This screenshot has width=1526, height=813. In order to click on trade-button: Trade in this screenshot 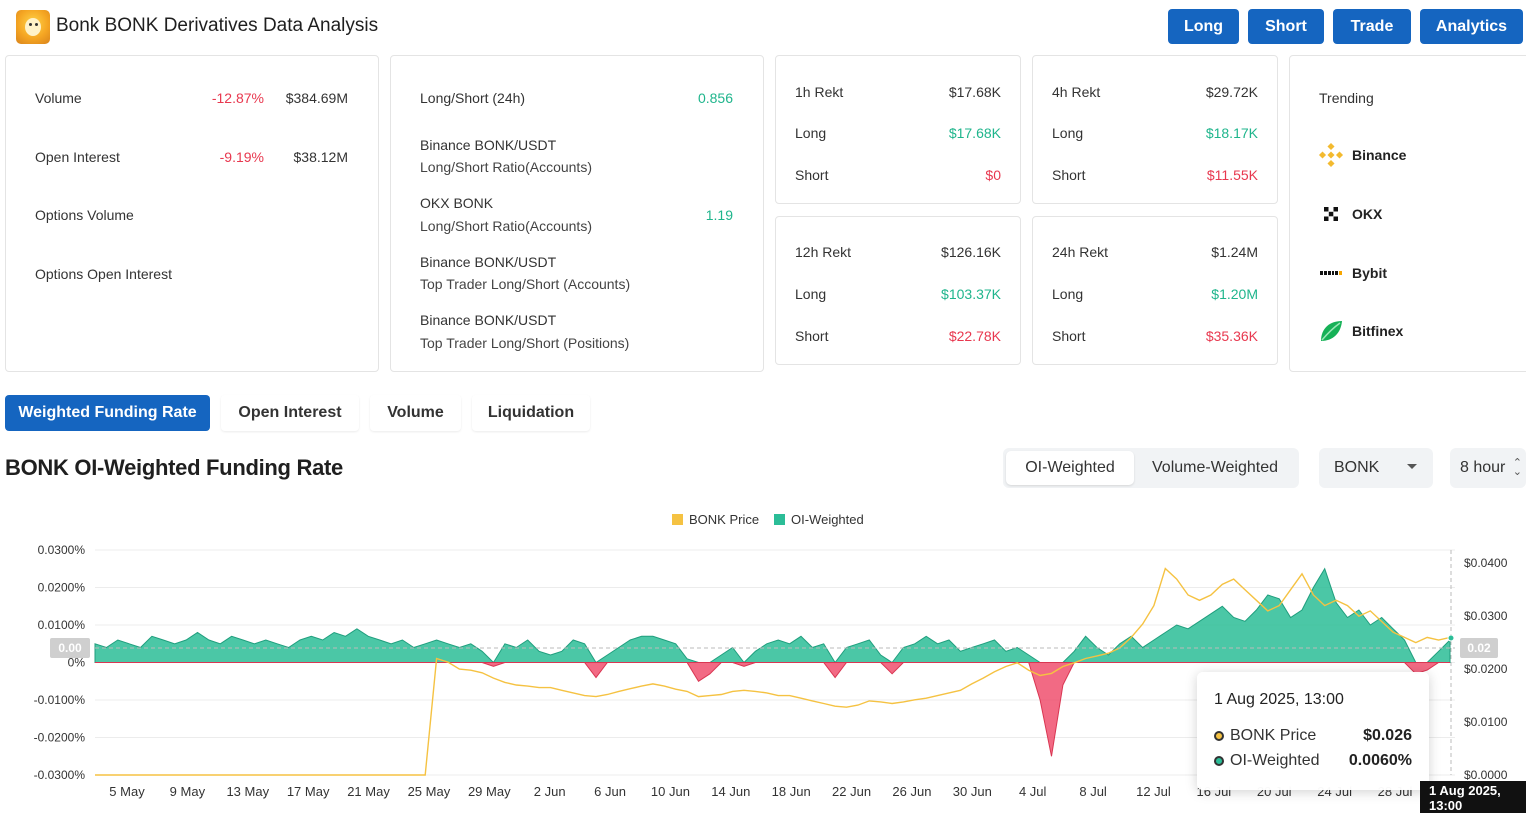, I will do `click(1372, 26)`.